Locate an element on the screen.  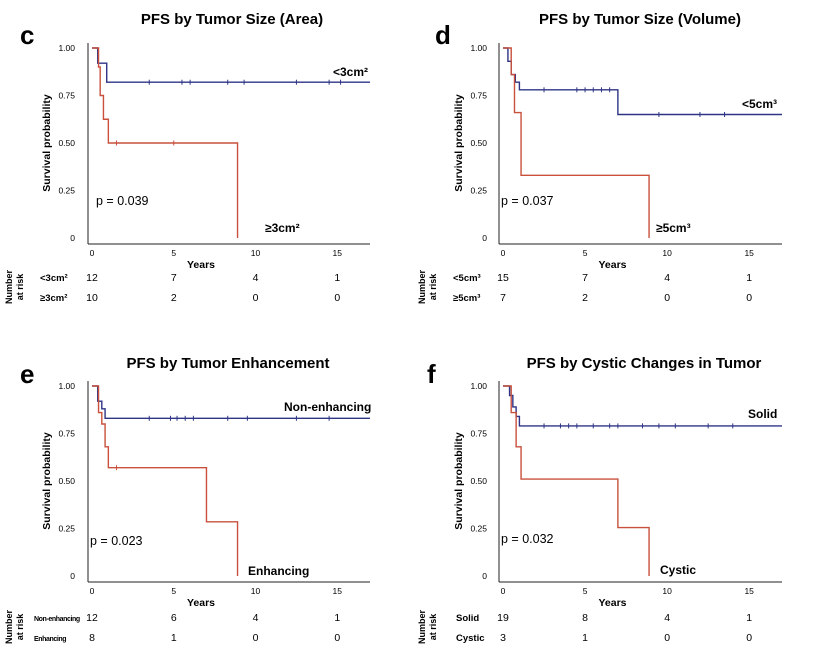
series-label: ≥5cm³ is located at coordinates (673, 228).